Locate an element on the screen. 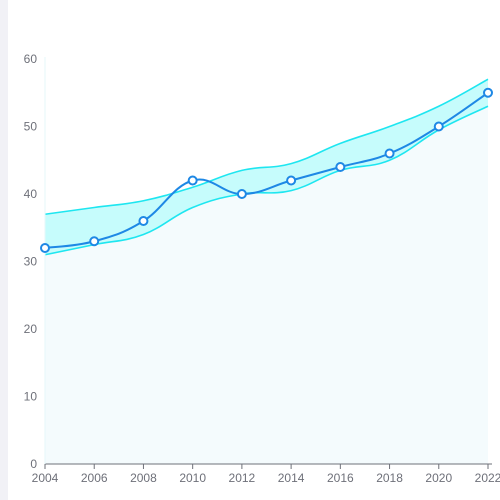 This screenshot has width=500, height=500. y-tick-label: 0 is located at coordinates (33, 464).